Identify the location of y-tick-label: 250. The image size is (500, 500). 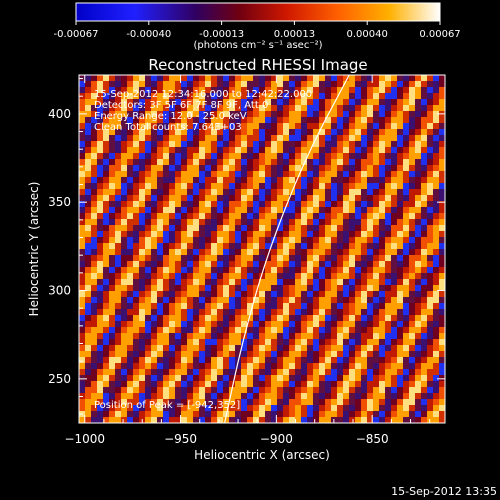
(59, 379).